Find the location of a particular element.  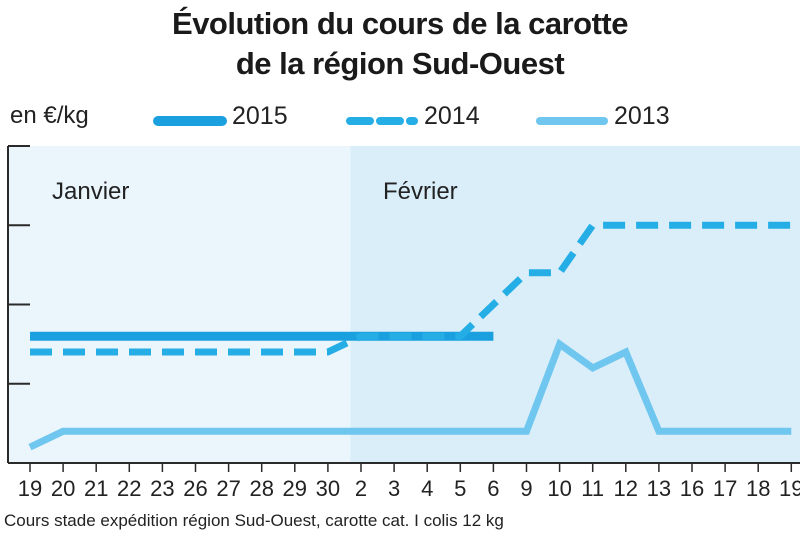

legend-label-2015: 2015 is located at coordinates (260, 116).